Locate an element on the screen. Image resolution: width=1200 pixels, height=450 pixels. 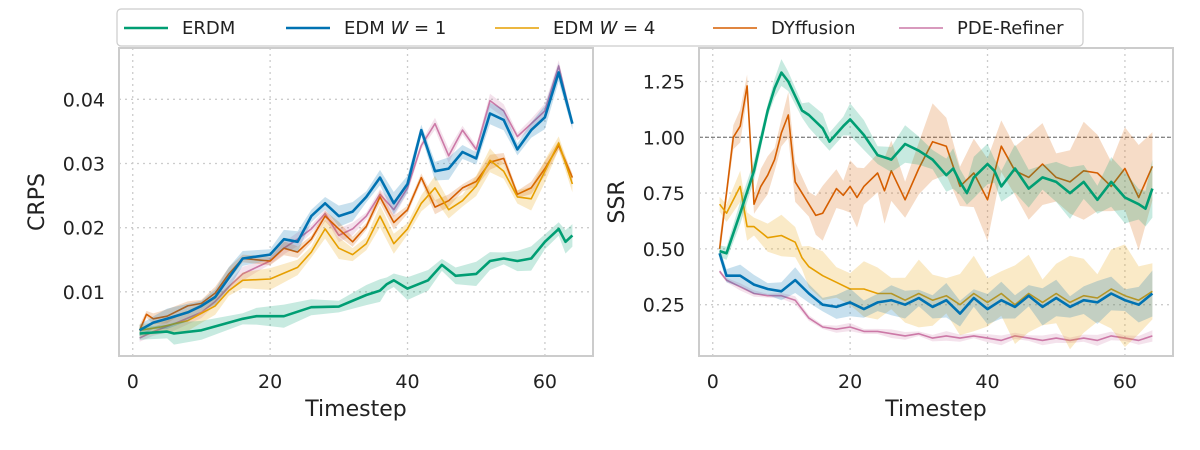
crps-band-erdm is located at coordinates (356, 283).